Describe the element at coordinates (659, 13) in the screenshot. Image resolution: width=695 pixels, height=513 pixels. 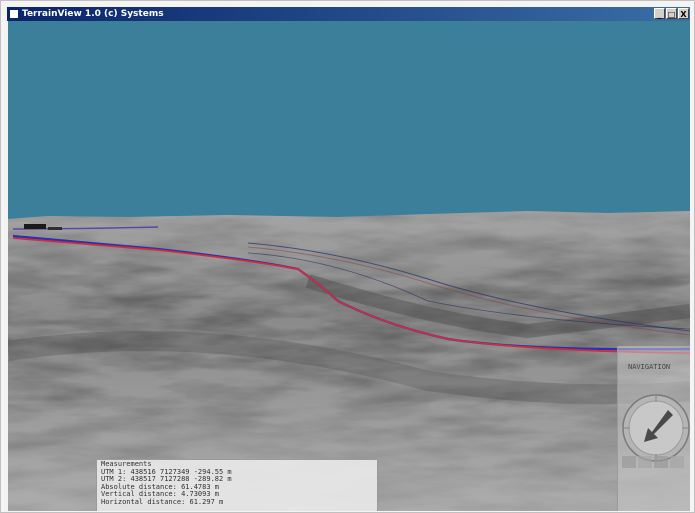
I see `minimize-button: _` at that location.